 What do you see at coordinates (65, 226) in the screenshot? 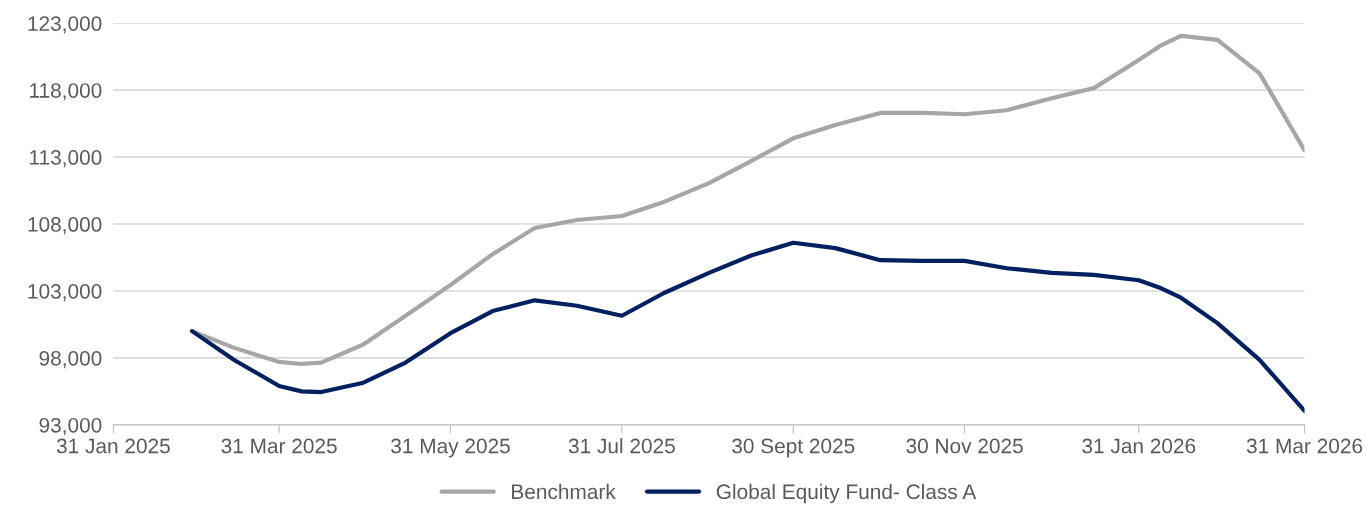
I see `y-tick-label: 108,000` at bounding box center [65, 226].